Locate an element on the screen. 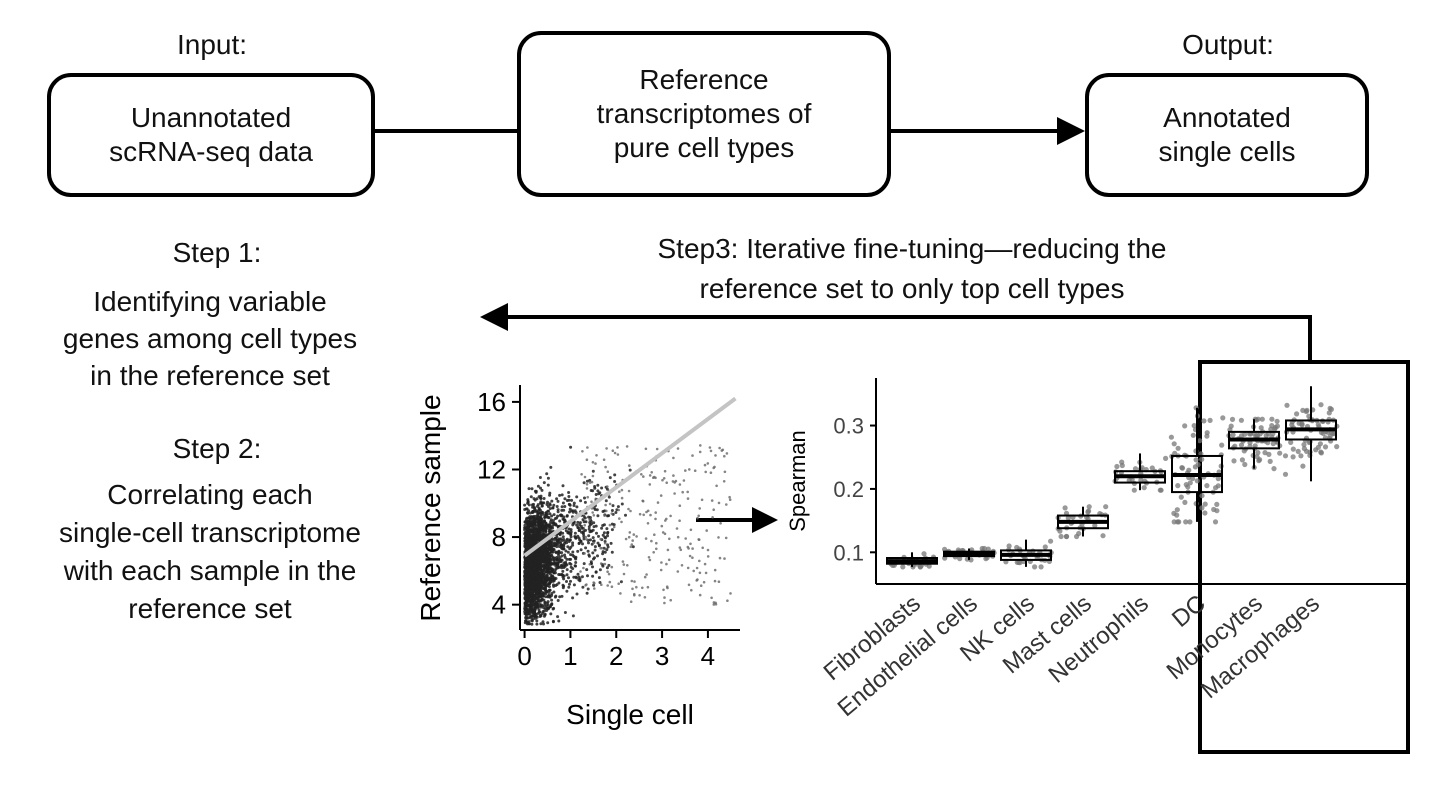 The height and width of the screenshot is (792, 1454). scatter-x-tick-label: 0 is located at coordinates (524, 656).